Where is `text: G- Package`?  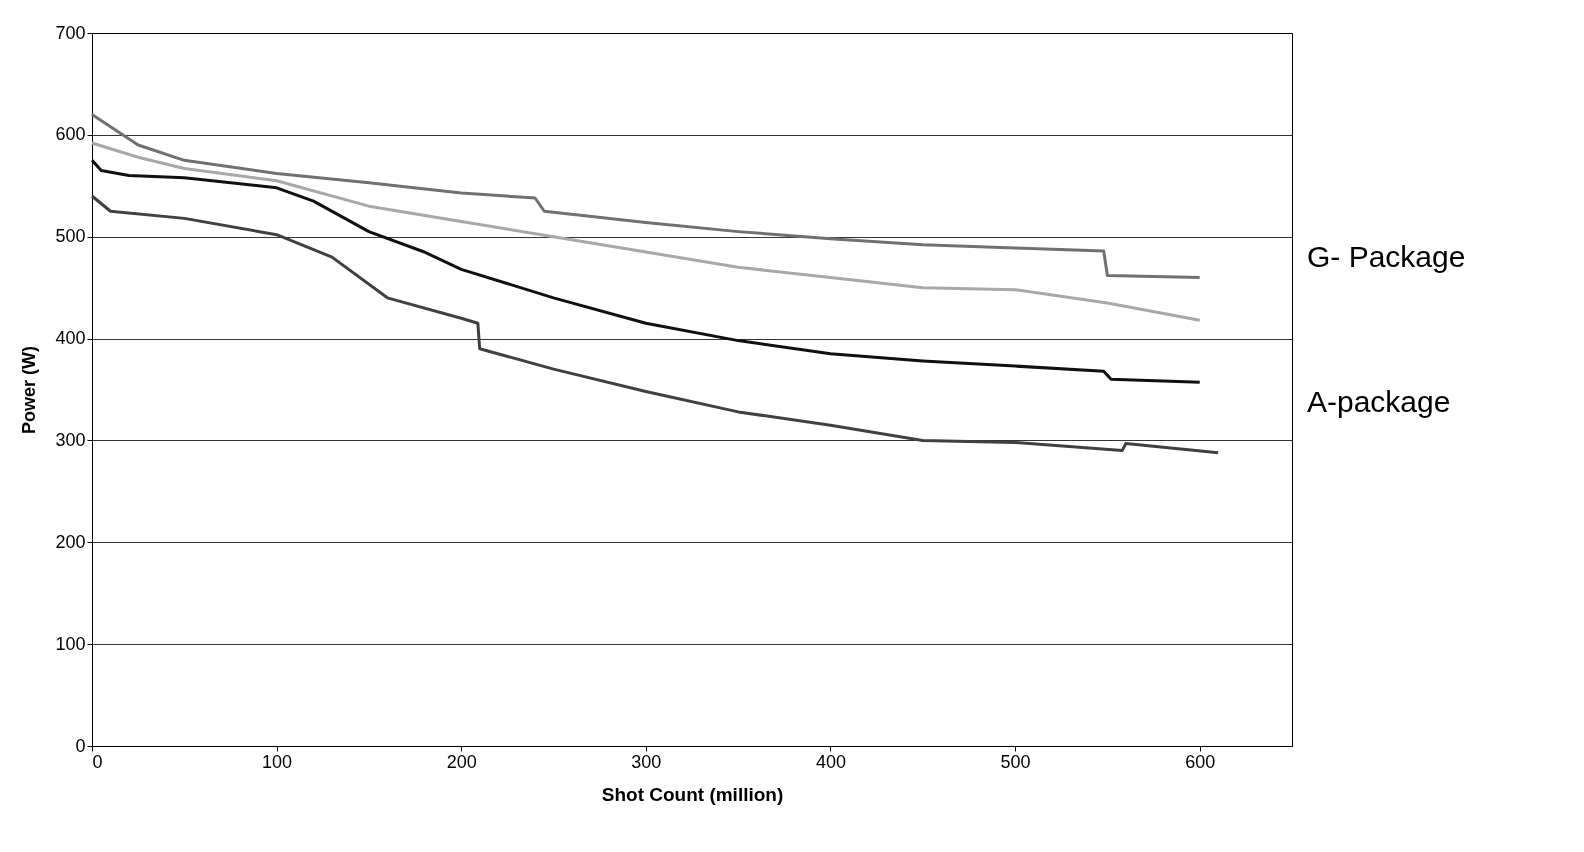
text: G- Package is located at coordinates (1386, 256).